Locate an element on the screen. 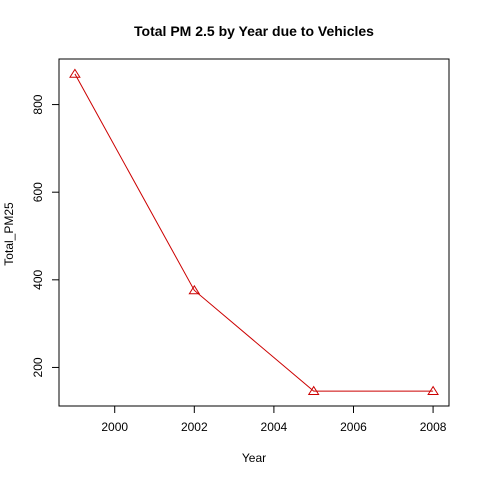 Image resolution: width=480 pixels, height=485 pixels. data-point-2008 is located at coordinates (433, 390).